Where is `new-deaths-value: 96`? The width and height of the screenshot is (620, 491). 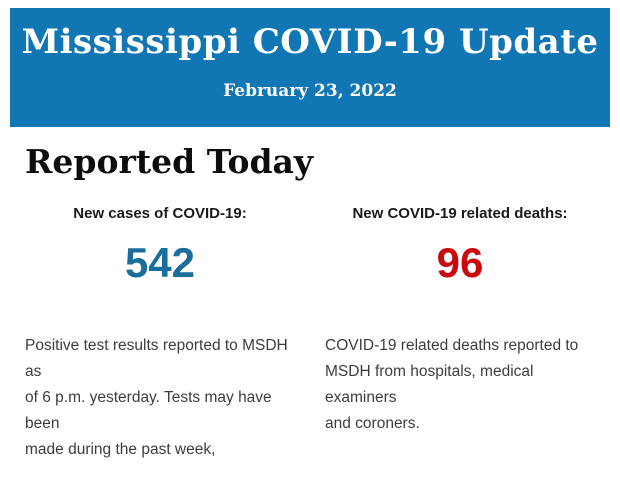
new-deaths-value: 96 is located at coordinates (460, 262).